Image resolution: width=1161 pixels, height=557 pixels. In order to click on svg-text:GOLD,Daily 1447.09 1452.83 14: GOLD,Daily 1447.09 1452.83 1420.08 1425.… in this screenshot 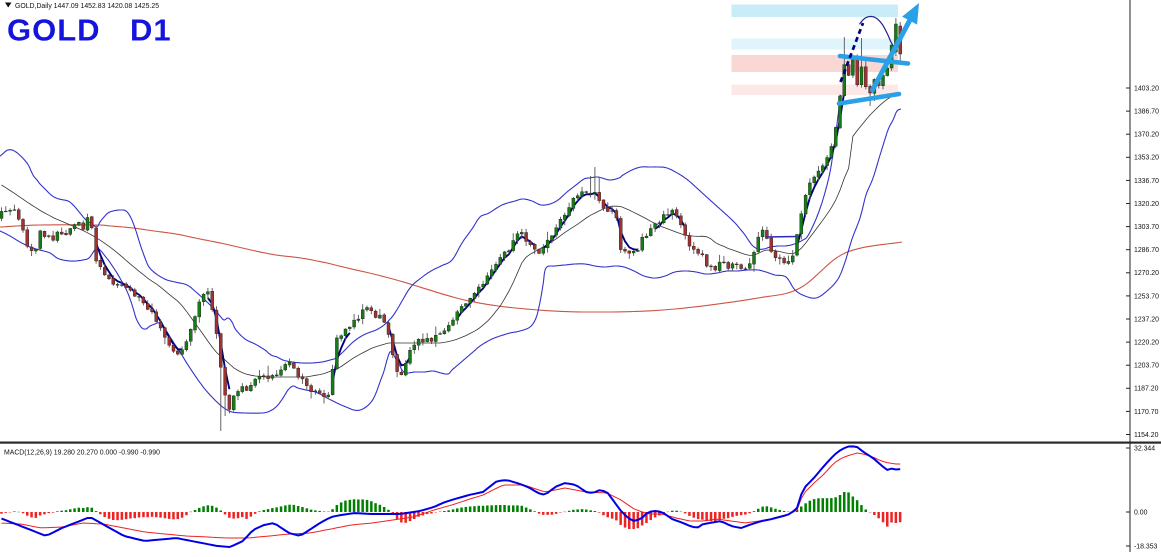, I will do `click(87, 6)`.